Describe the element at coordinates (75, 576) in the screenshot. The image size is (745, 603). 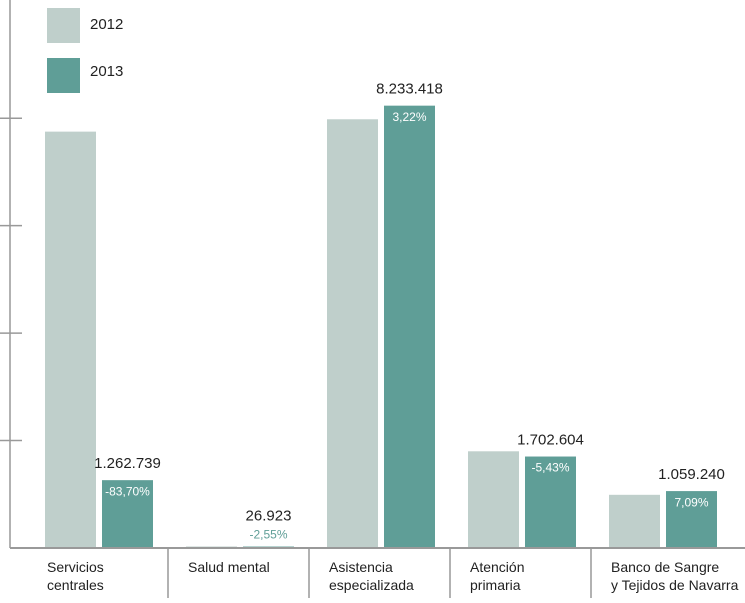
I see `x-tick-label: Servicios centrales` at that location.